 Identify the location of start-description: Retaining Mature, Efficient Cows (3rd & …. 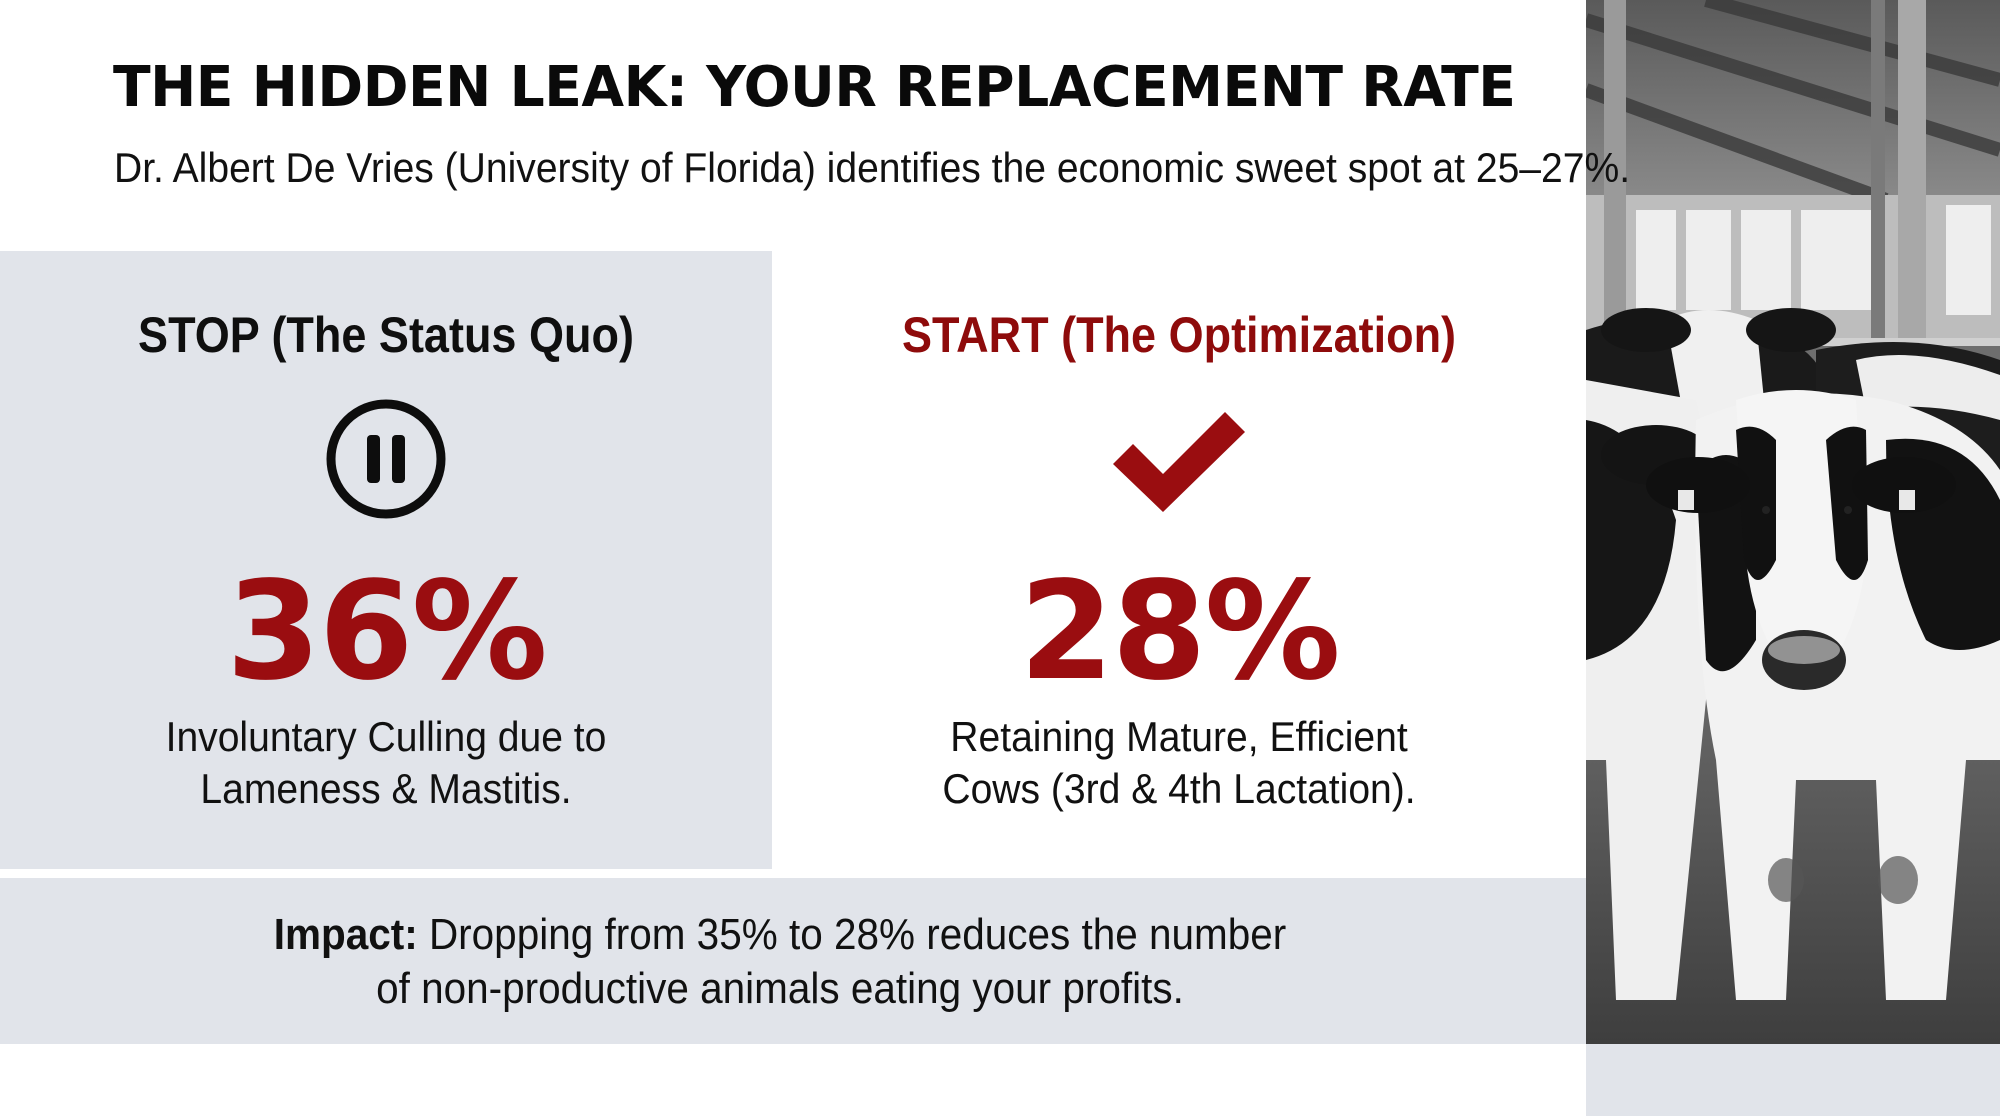
(1179, 763).